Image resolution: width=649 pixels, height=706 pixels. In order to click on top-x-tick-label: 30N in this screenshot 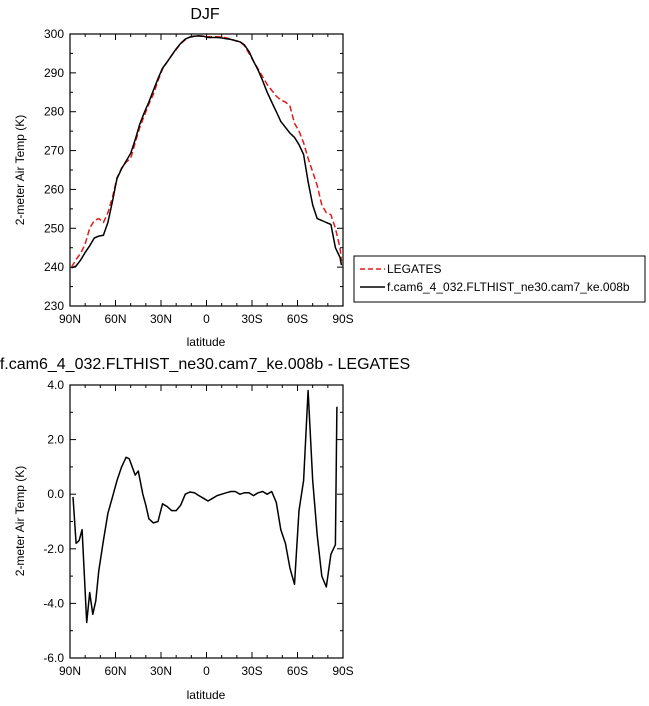, I will do `click(161, 319)`.